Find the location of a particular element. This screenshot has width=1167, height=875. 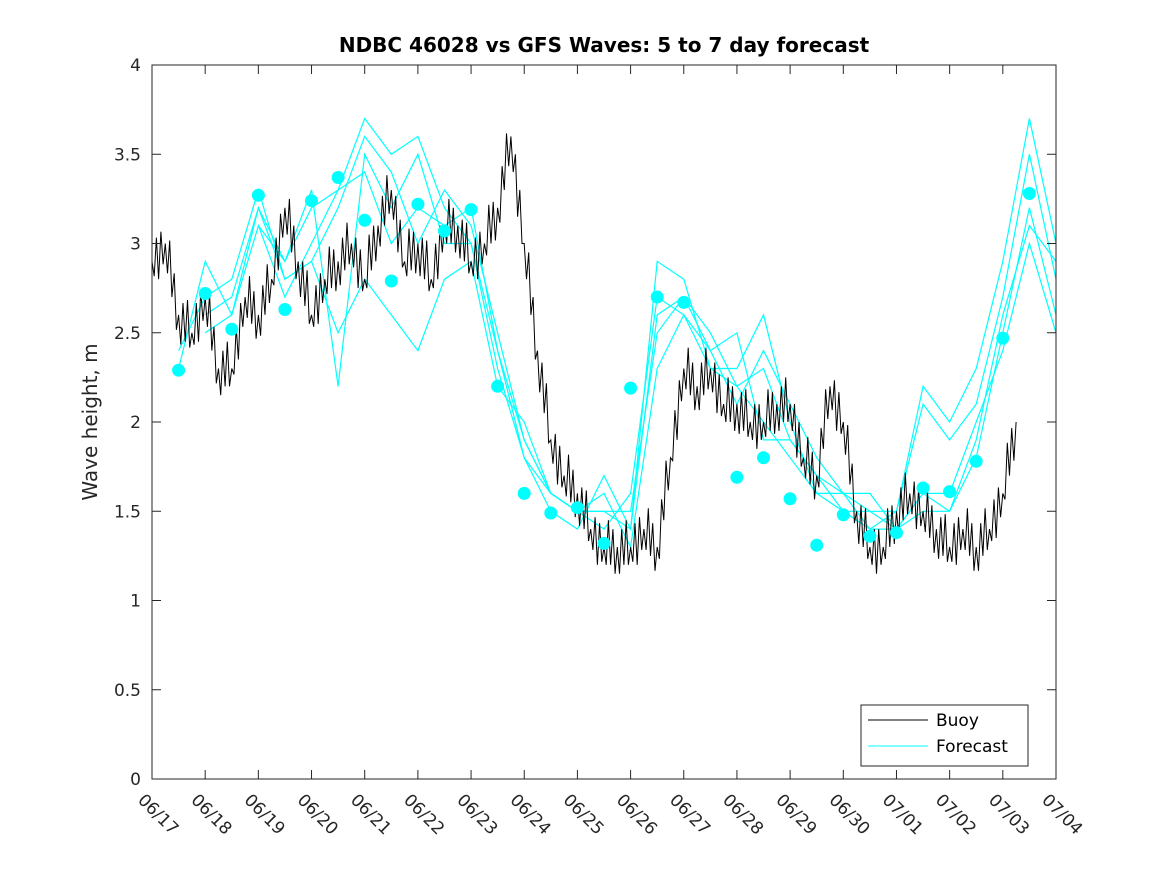

y-tick-label: 2.5 is located at coordinates (127, 334).